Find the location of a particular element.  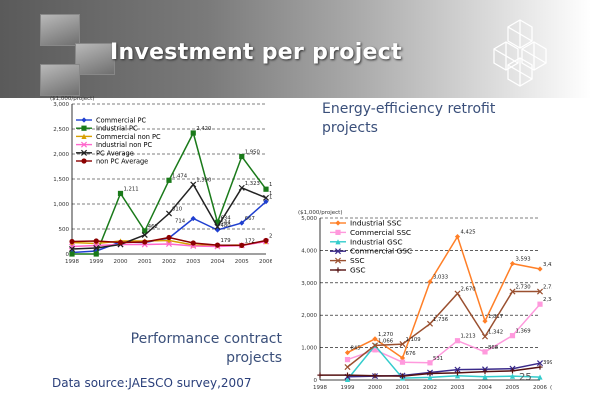

x-tick-label: 2005 is located at coordinates (242, 262).